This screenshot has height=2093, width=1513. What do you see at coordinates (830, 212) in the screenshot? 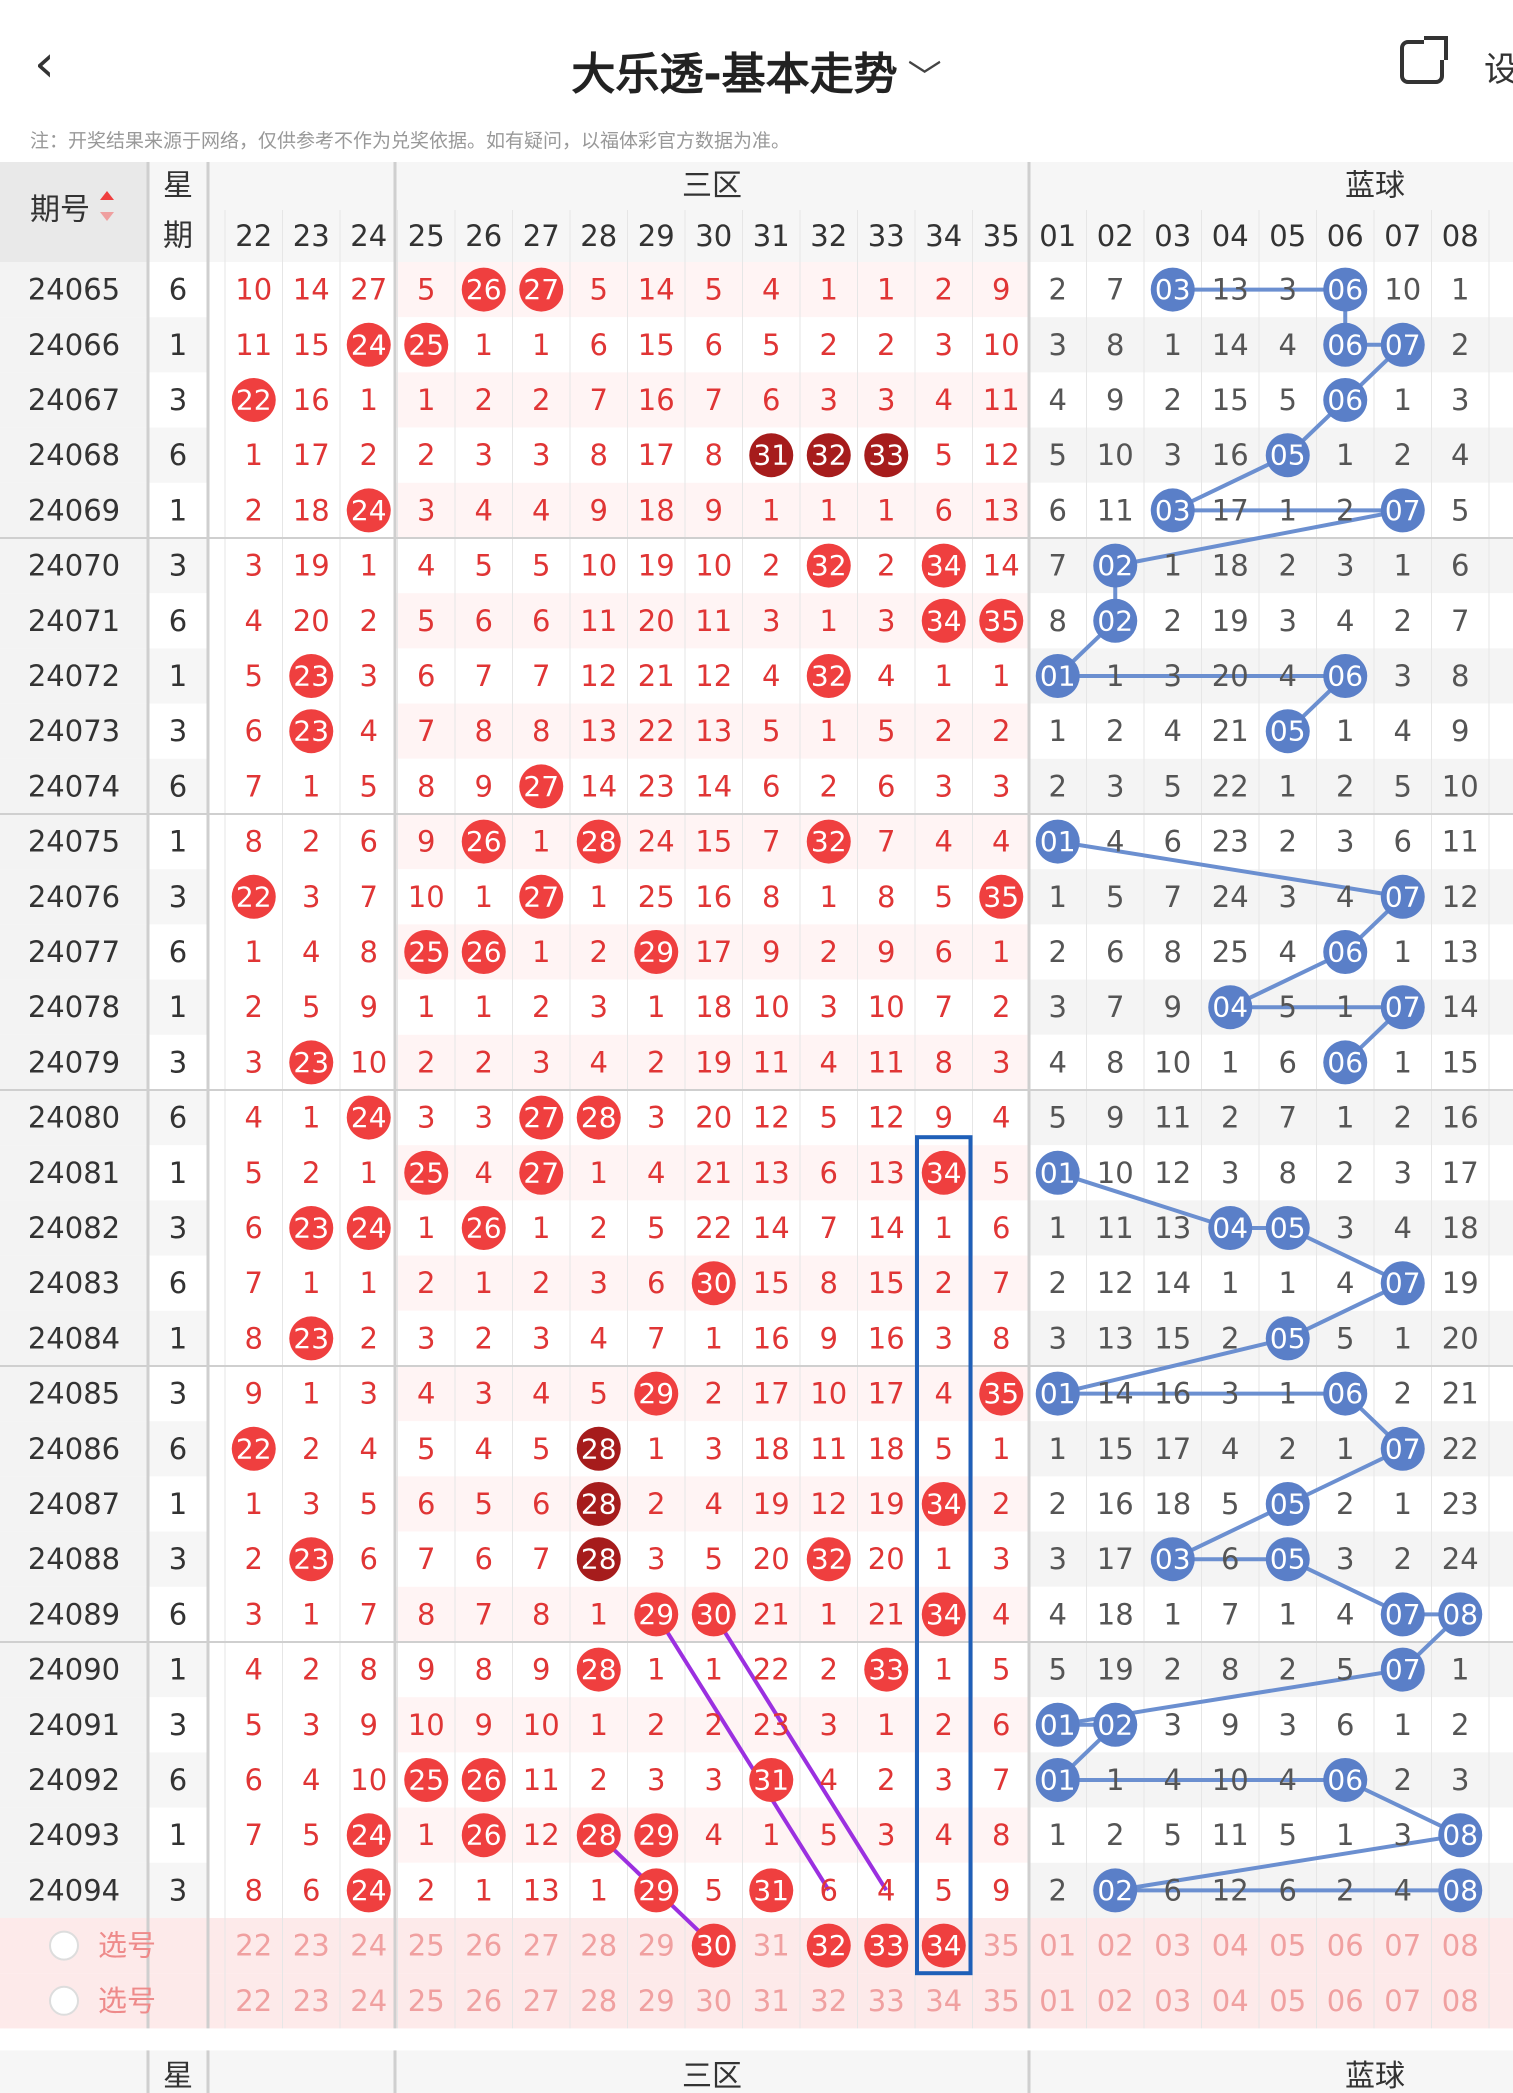
I see `header-bg` at bounding box center [830, 212].